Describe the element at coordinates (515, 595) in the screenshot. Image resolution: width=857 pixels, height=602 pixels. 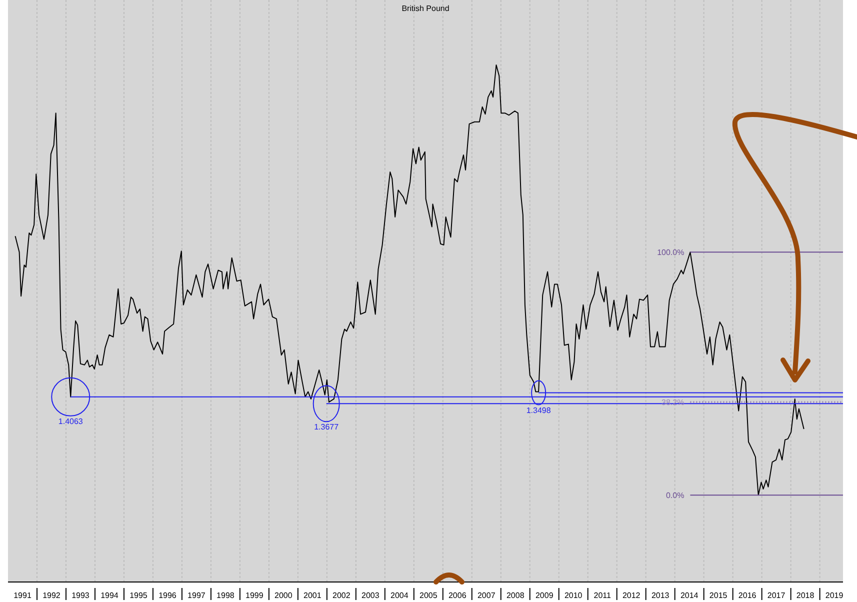
I see `x-tick-label: 2008` at that location.